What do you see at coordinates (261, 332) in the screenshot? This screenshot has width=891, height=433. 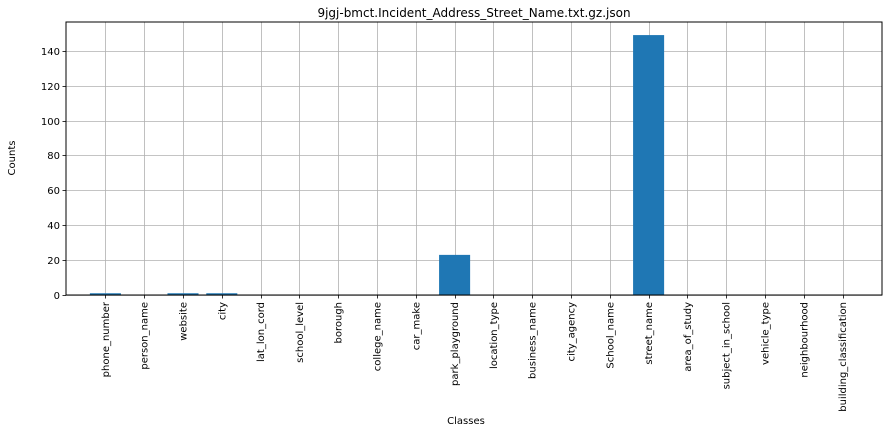 I see `x-tick-label: lat_lon_cord` at bounding box center [261, 332].